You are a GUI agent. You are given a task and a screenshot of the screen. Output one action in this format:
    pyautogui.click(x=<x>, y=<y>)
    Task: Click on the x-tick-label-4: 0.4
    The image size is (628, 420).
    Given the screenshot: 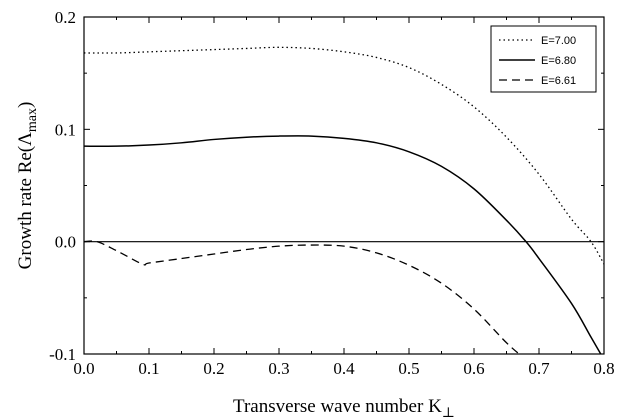 What is the action you would take?
    pyautogui.click(x=344, y=368)
    